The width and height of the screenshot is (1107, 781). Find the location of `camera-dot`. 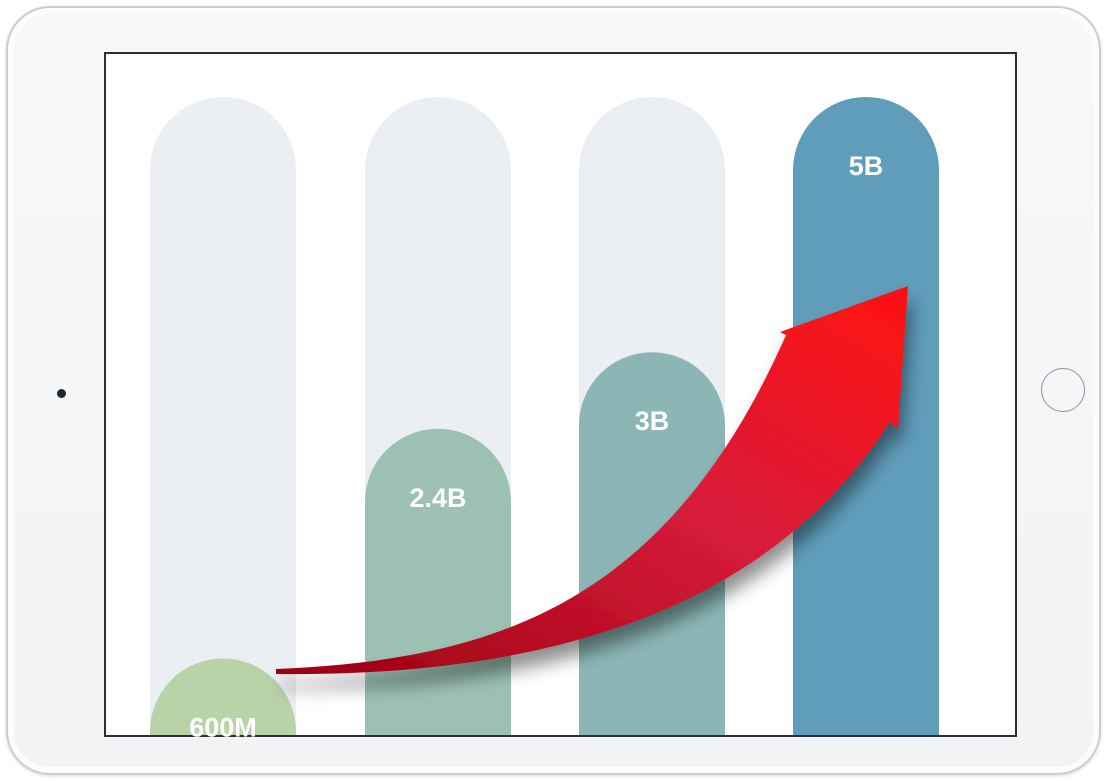

camera-dot is located at coordinates (61, 393).